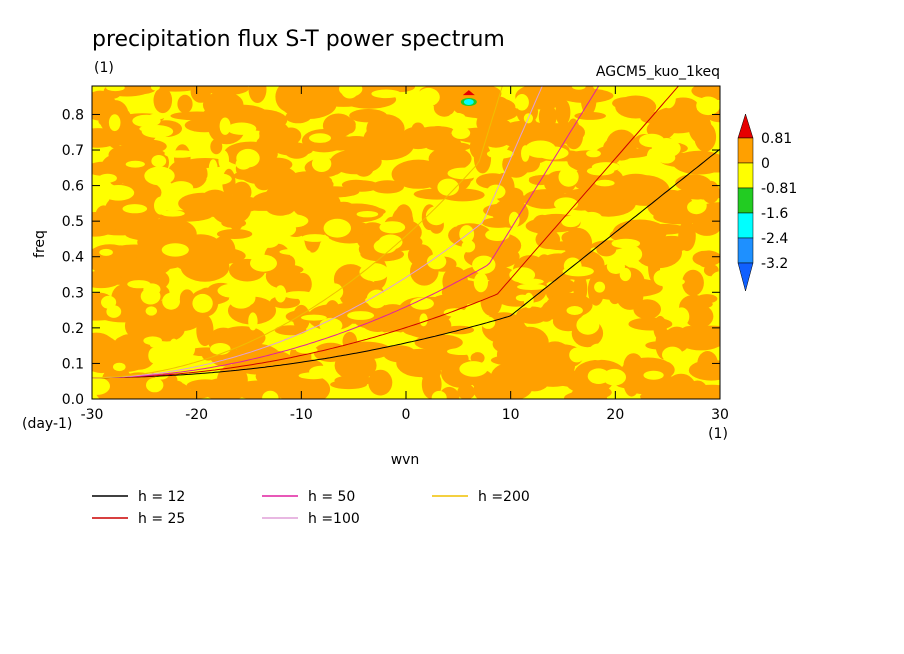 The height and width of the screenshot is (654, 904). Describe the element at coordinates (331, 497) in the screenshot. I see `legend-label: h = 50` at that location.